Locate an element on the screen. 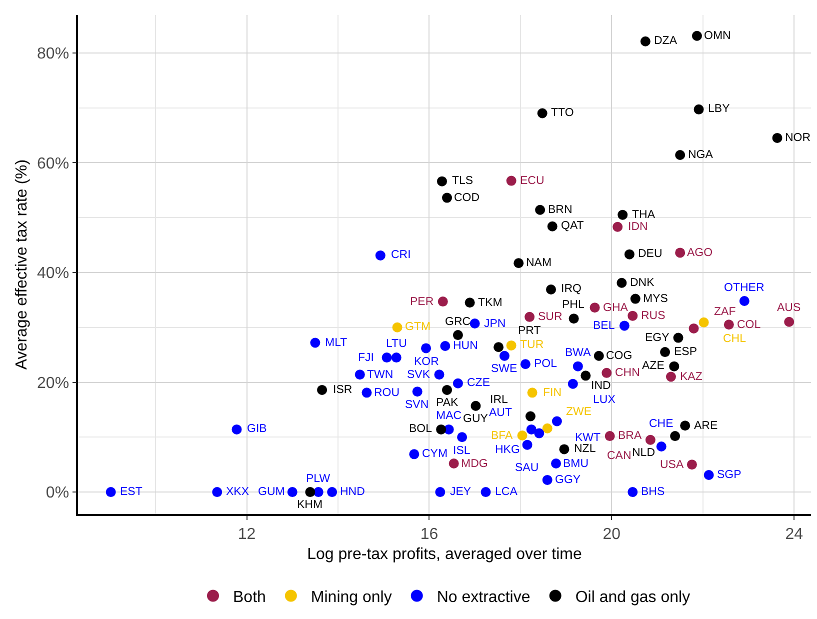  annotation: CHL is located at coordinates (735, 339).